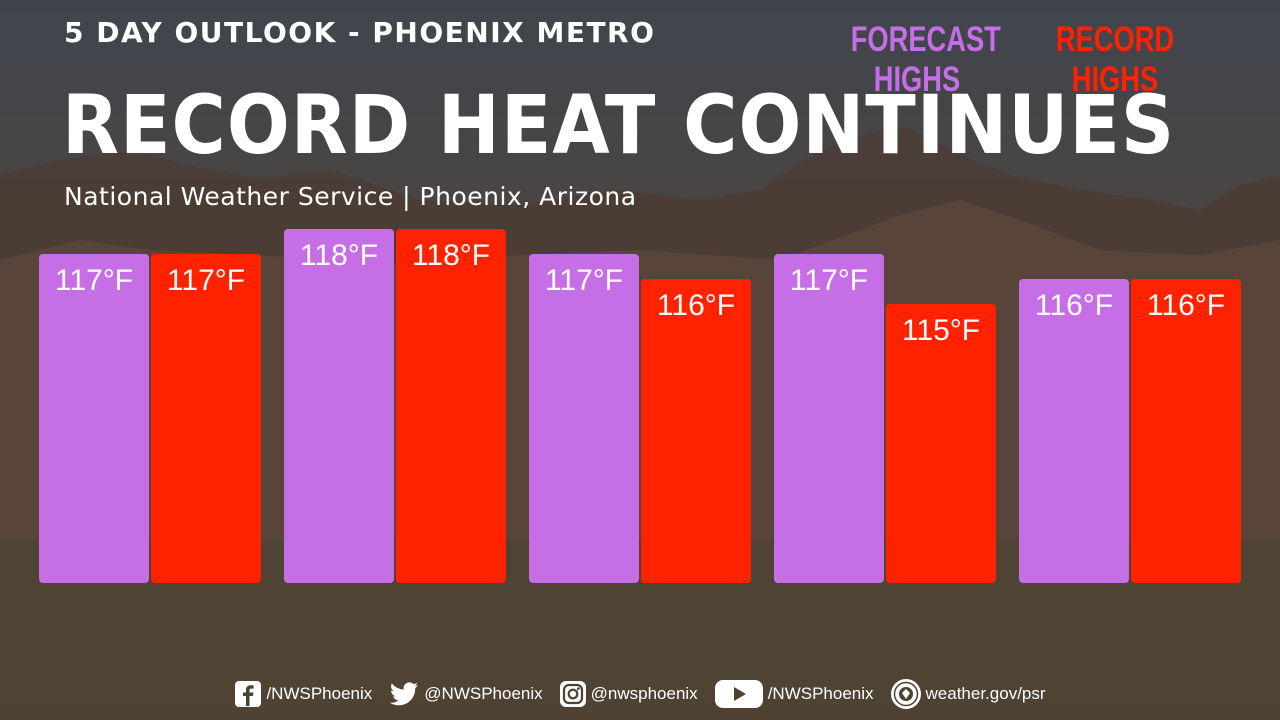  I want to click on instagram-icon, so click(573, 694).